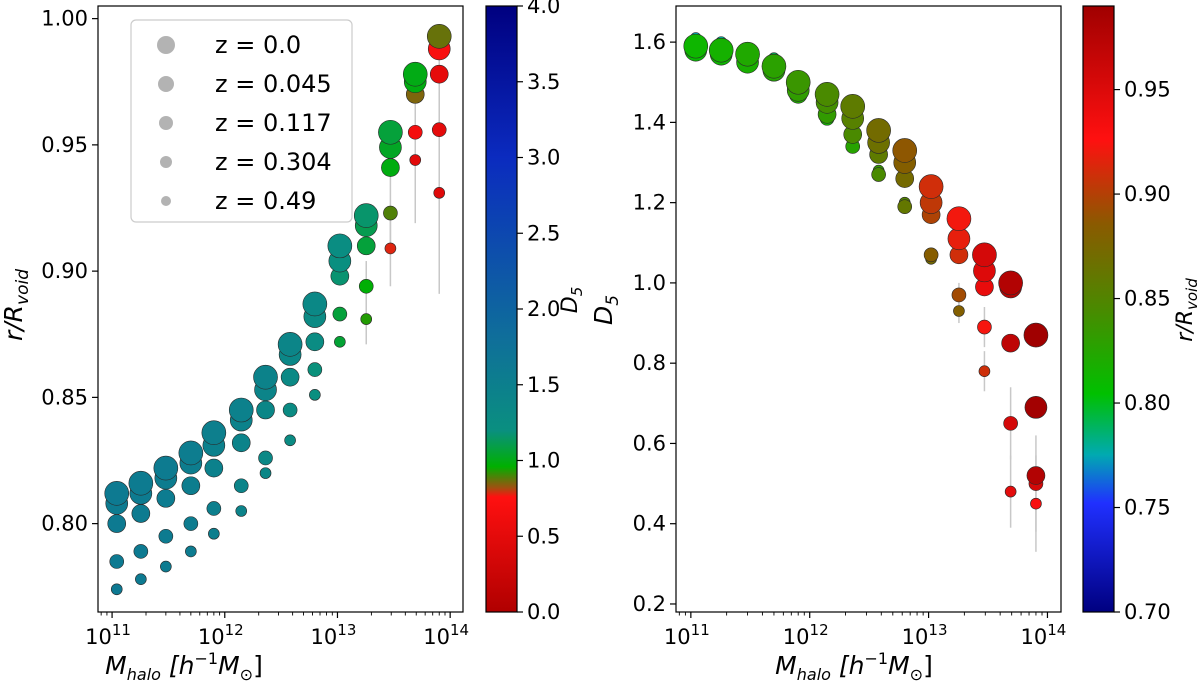  What do you see at coordinates (16, 305) in the screenshot?
I see `left-y-axis-label: r/Rvoid` at bounding box center [16, 305].